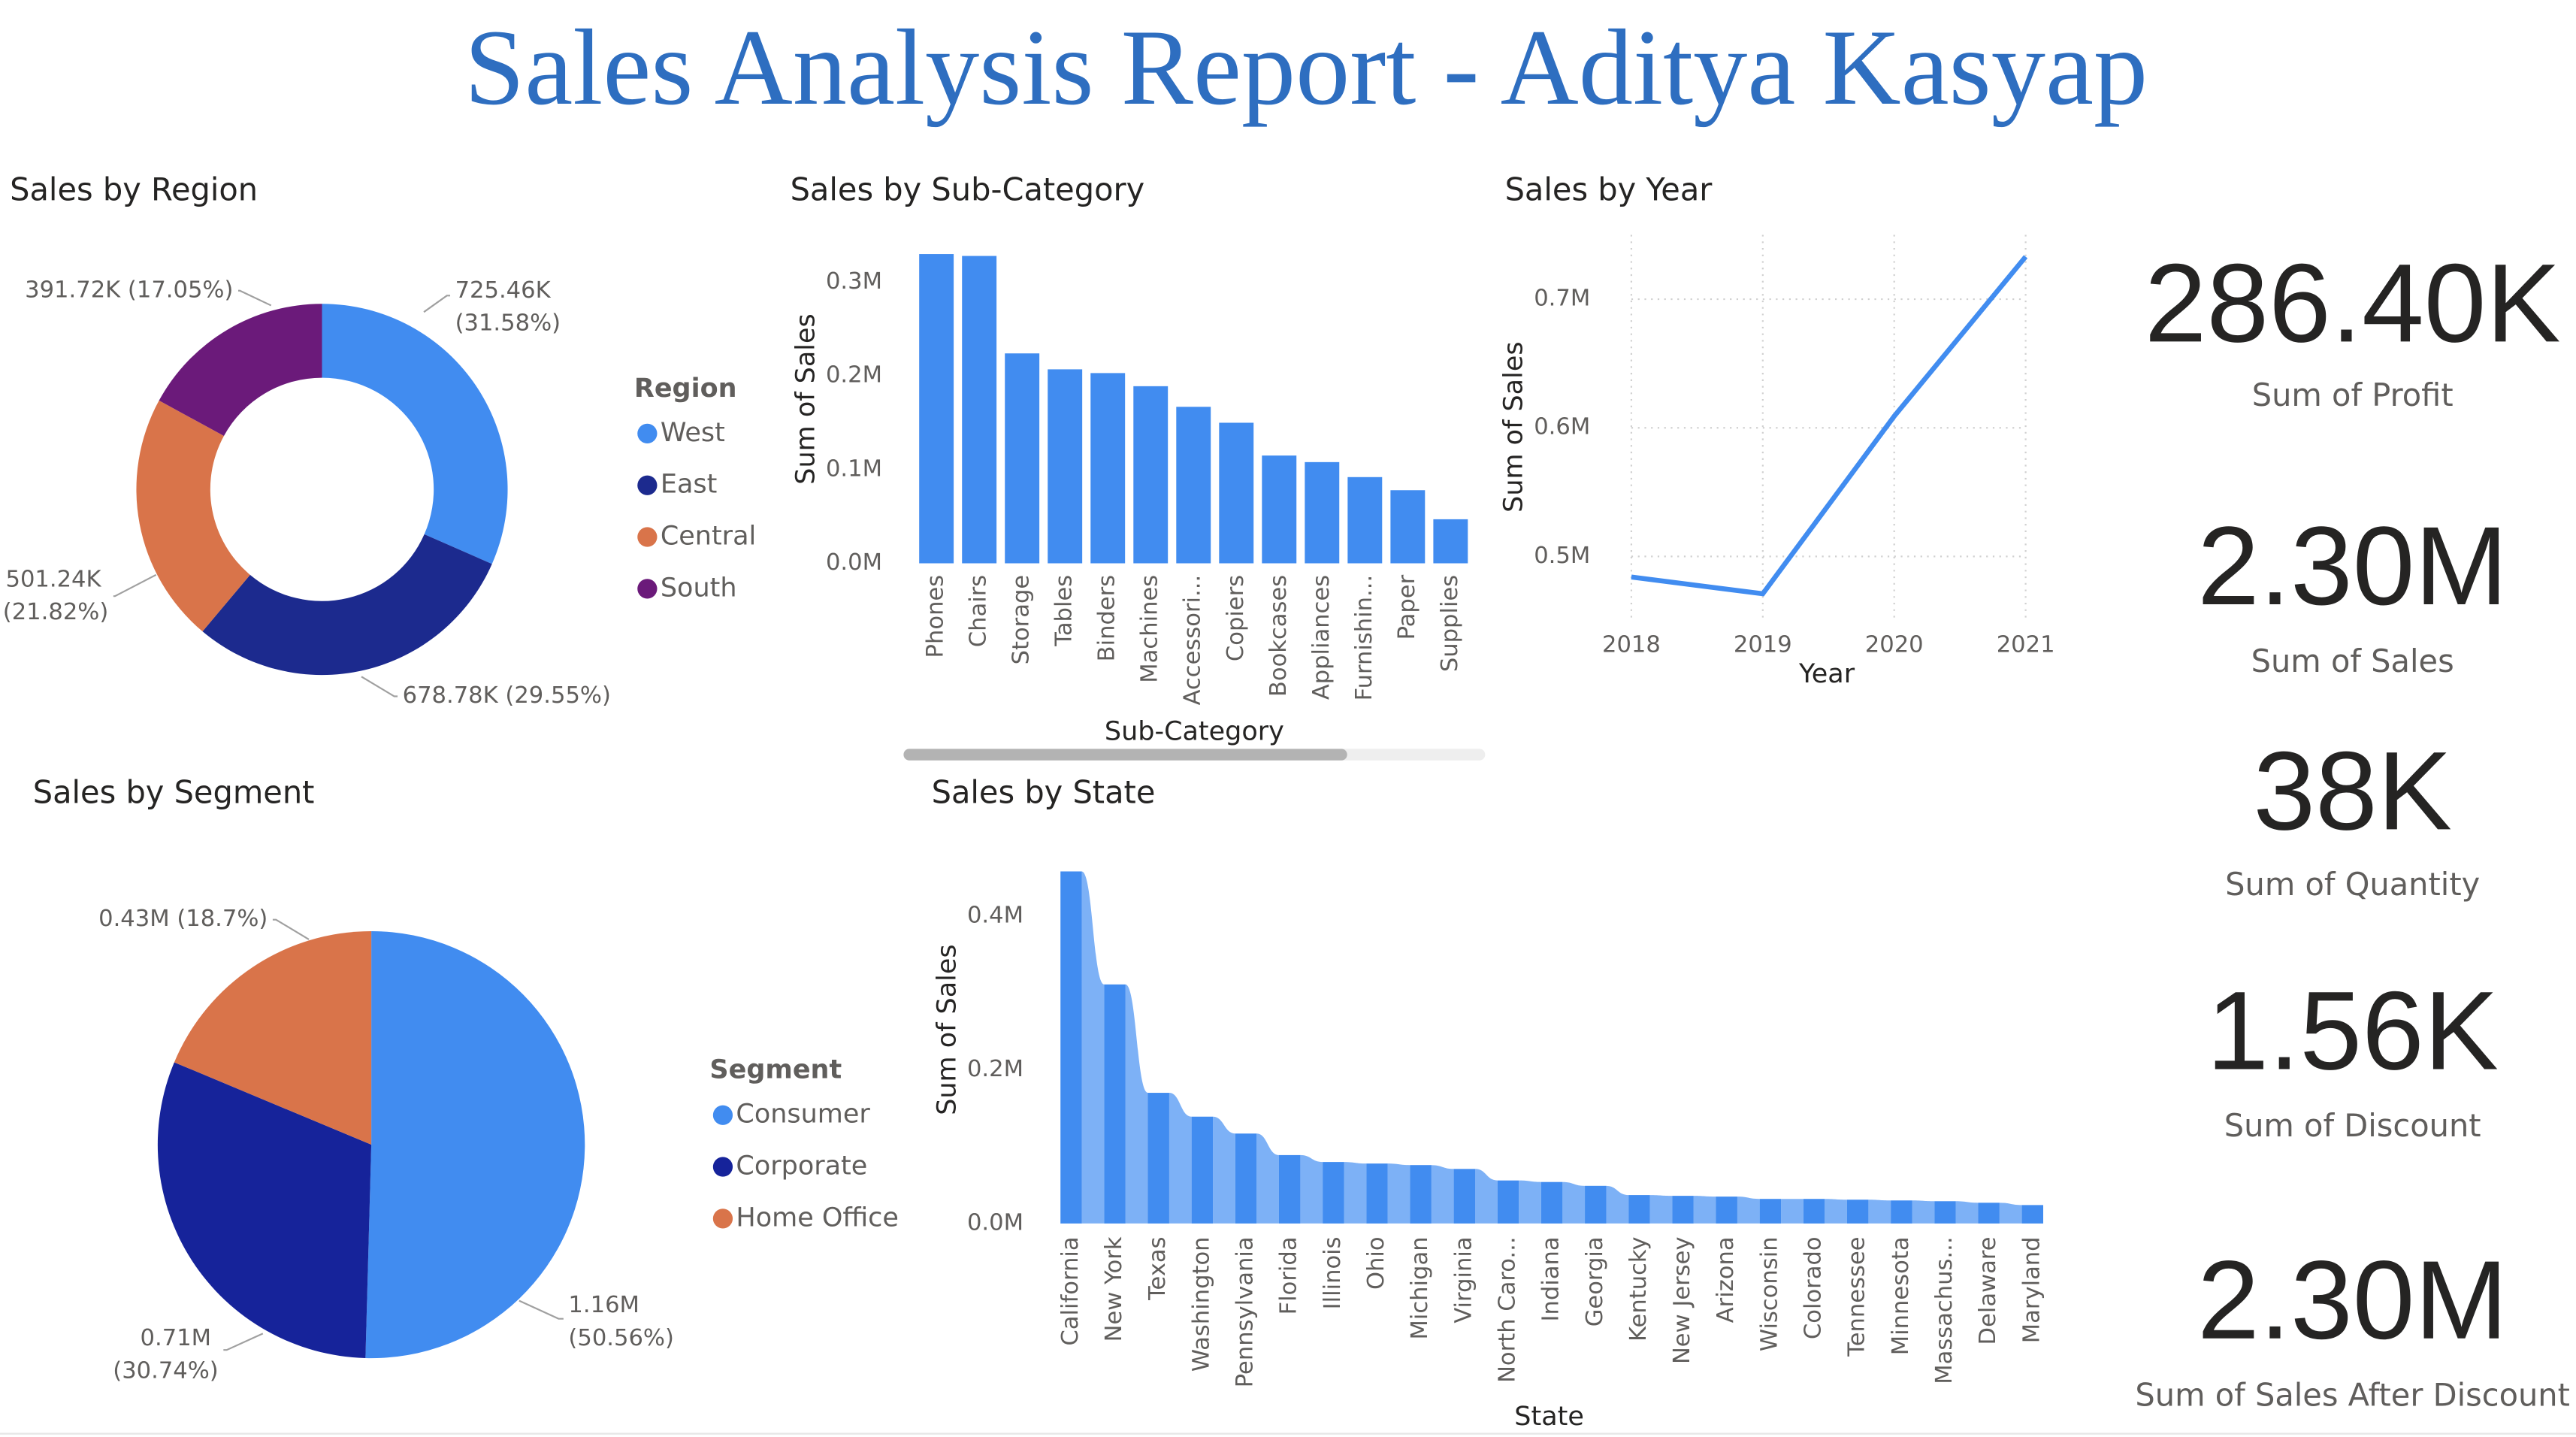 The height and width of the screenshot is (1437, 2576). Describe the element at coordinates (1333, 1272) in the screenshot. I see `x-tick-label: Illinois` at that location.